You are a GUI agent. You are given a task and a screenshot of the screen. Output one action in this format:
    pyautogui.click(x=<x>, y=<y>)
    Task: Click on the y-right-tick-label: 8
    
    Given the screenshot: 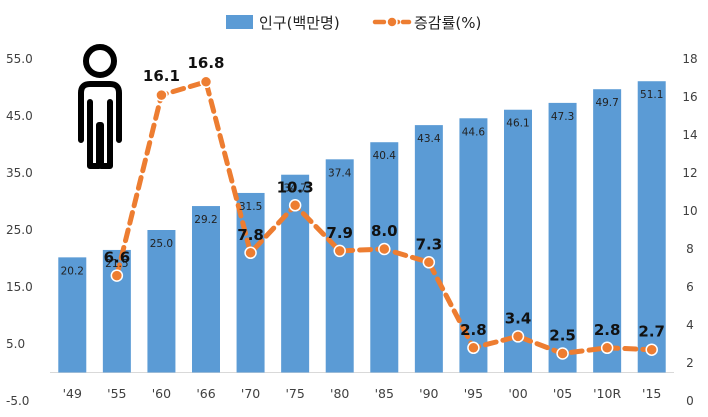 What is the action you would take?
    pyautogui.click(x=690, y=249)
    